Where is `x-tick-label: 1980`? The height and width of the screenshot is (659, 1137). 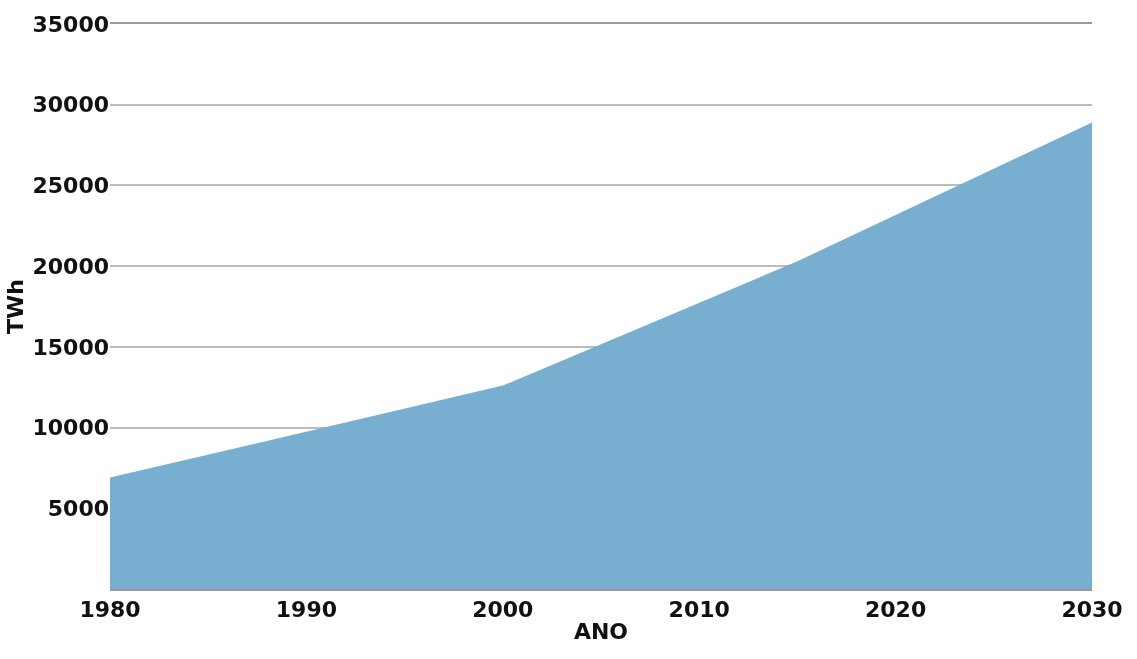 x-tick-label: 1980 is located at coordinates (110, 610).